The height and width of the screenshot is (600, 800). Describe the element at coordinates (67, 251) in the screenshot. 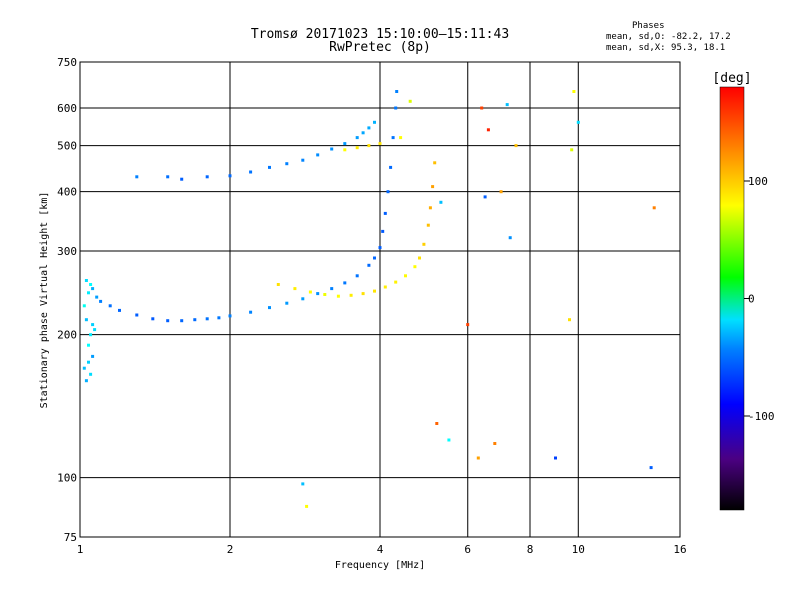

I see `y-tick-label: 300` at that location.